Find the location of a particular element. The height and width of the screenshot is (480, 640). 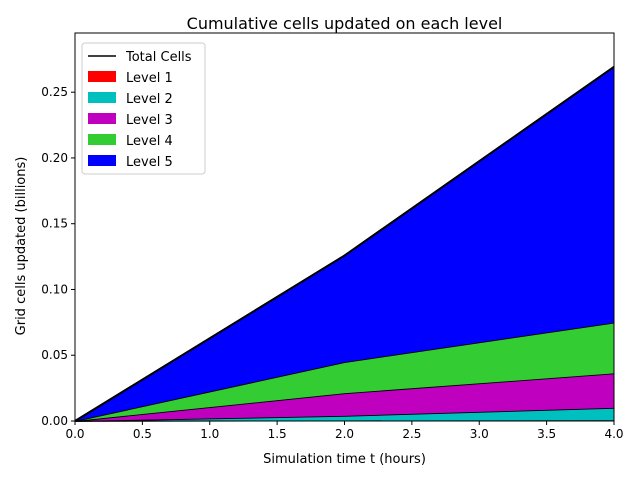

legend-label-level-1: Level 1 is located at coordinates (149, 78).